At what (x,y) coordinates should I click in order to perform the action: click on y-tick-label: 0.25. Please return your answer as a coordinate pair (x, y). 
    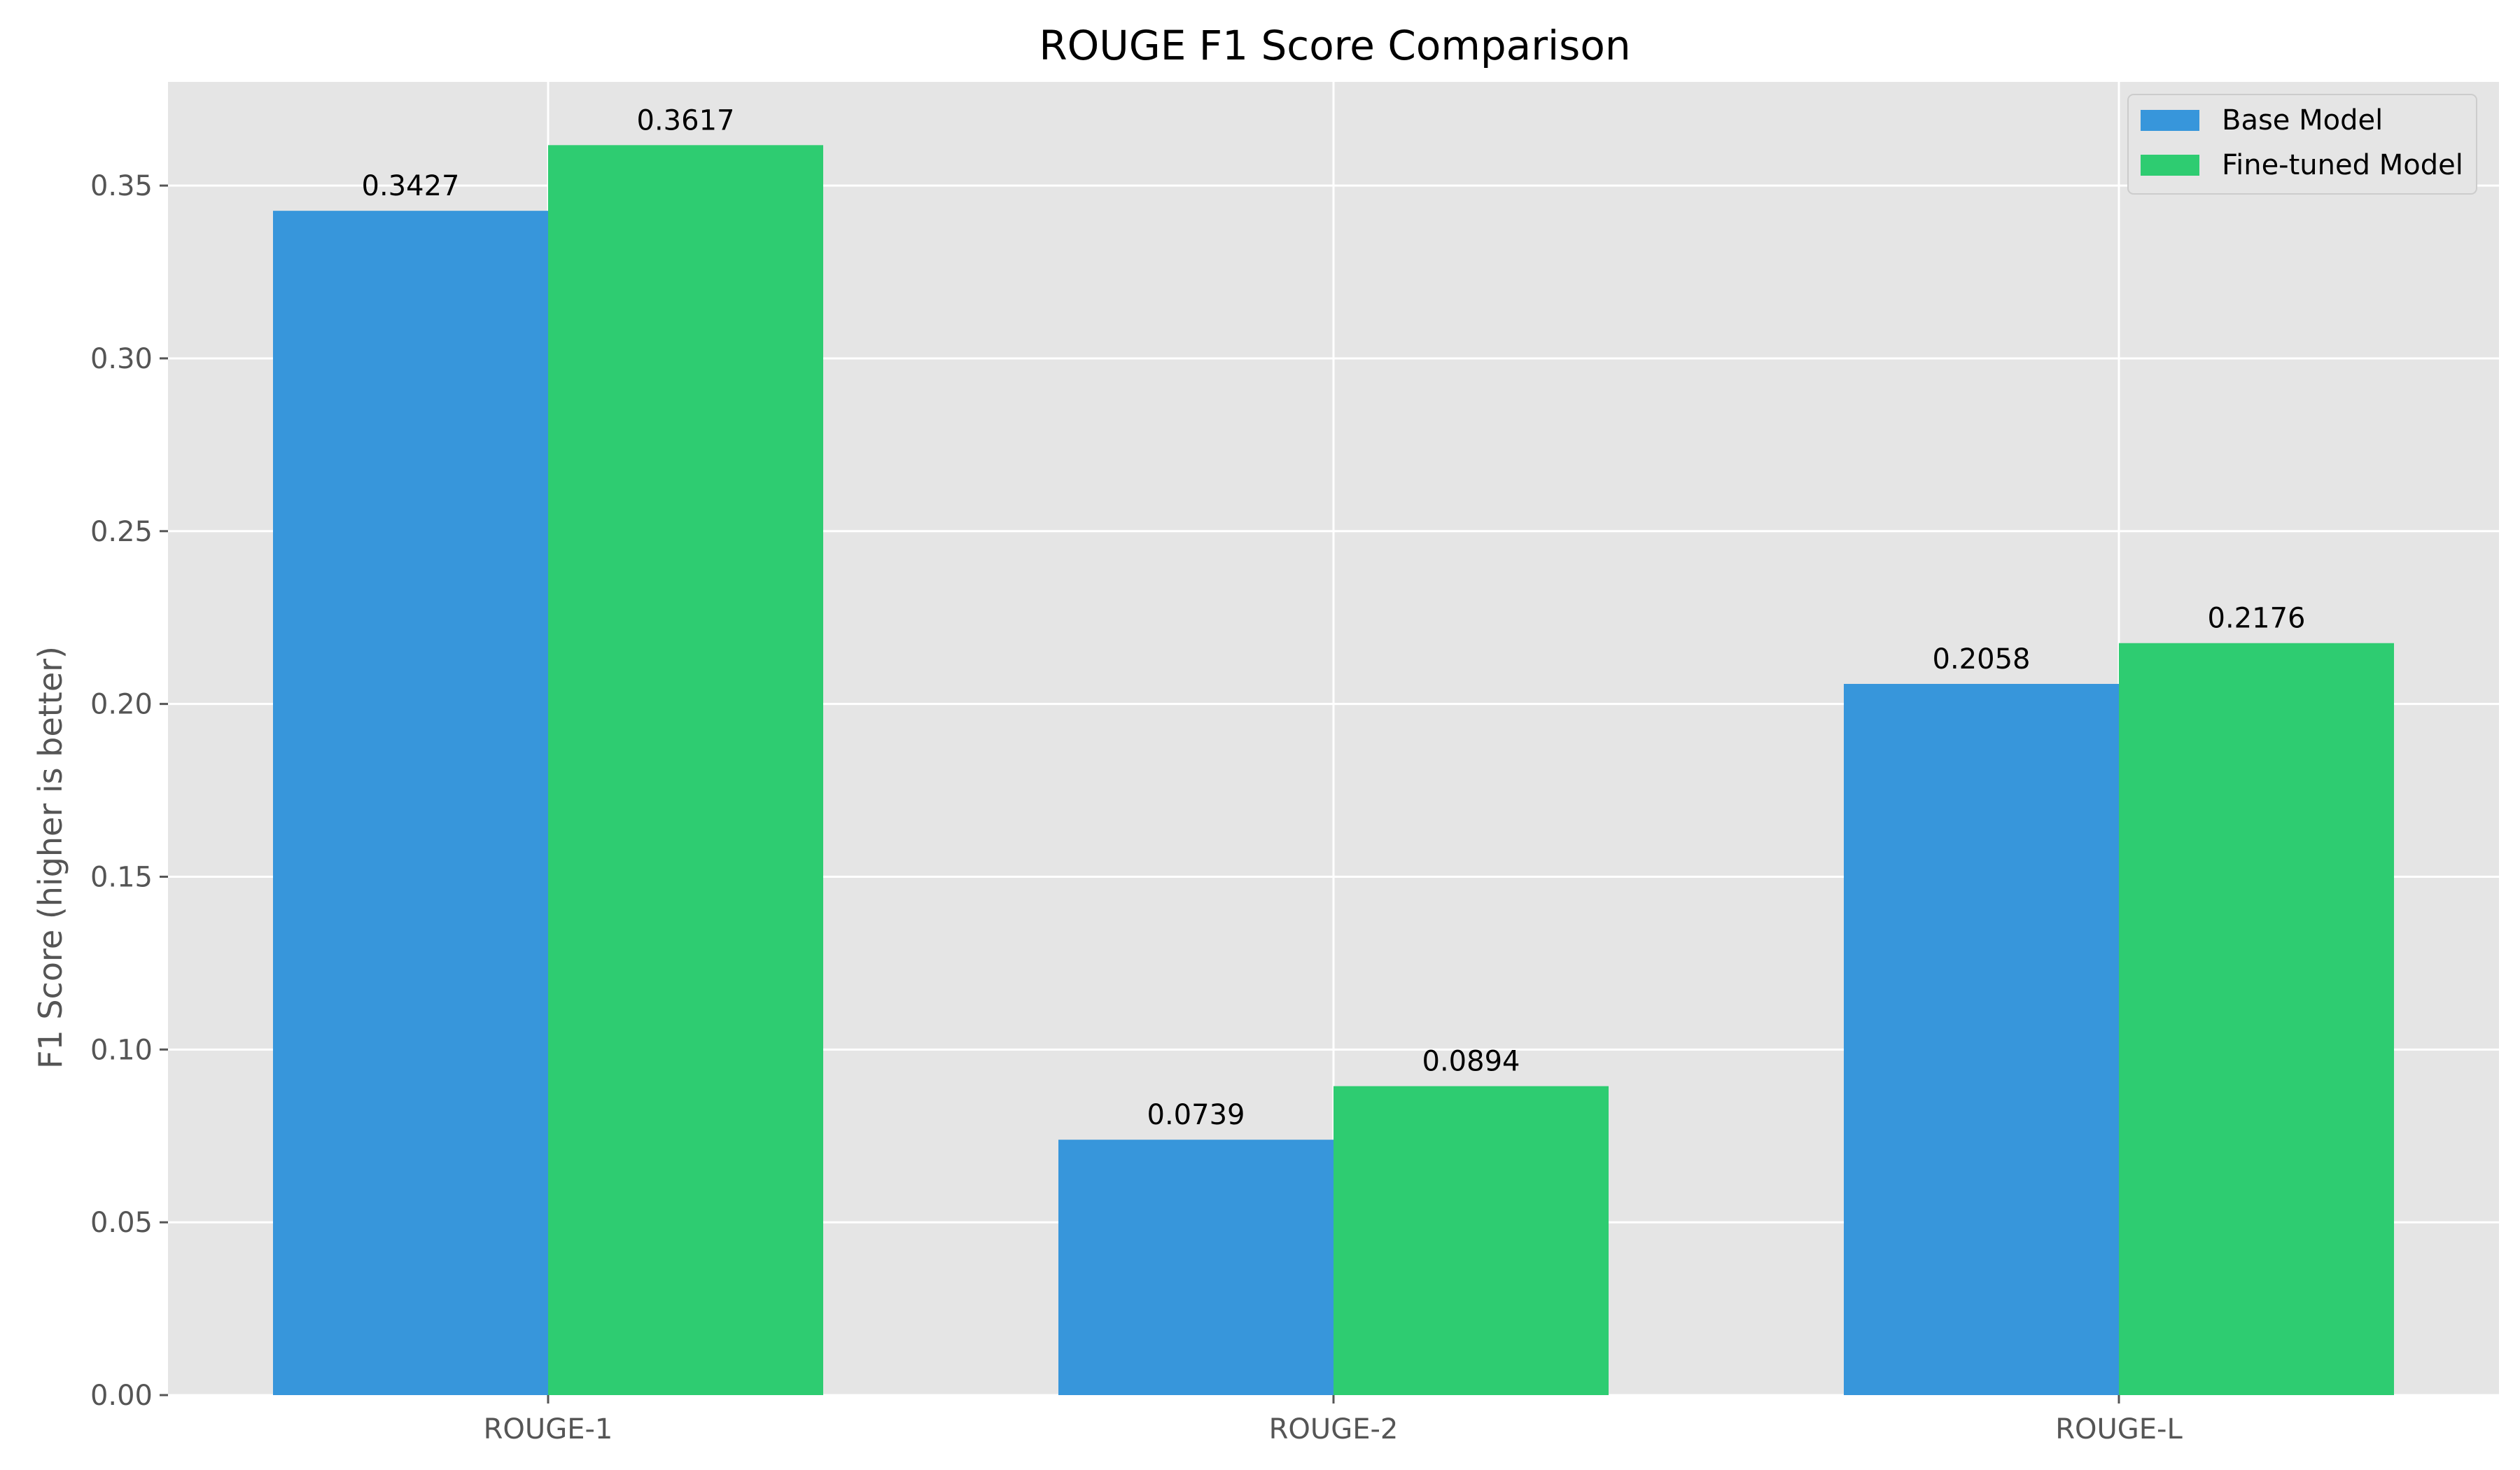
    Looking at the image, I should click on (121, 532).